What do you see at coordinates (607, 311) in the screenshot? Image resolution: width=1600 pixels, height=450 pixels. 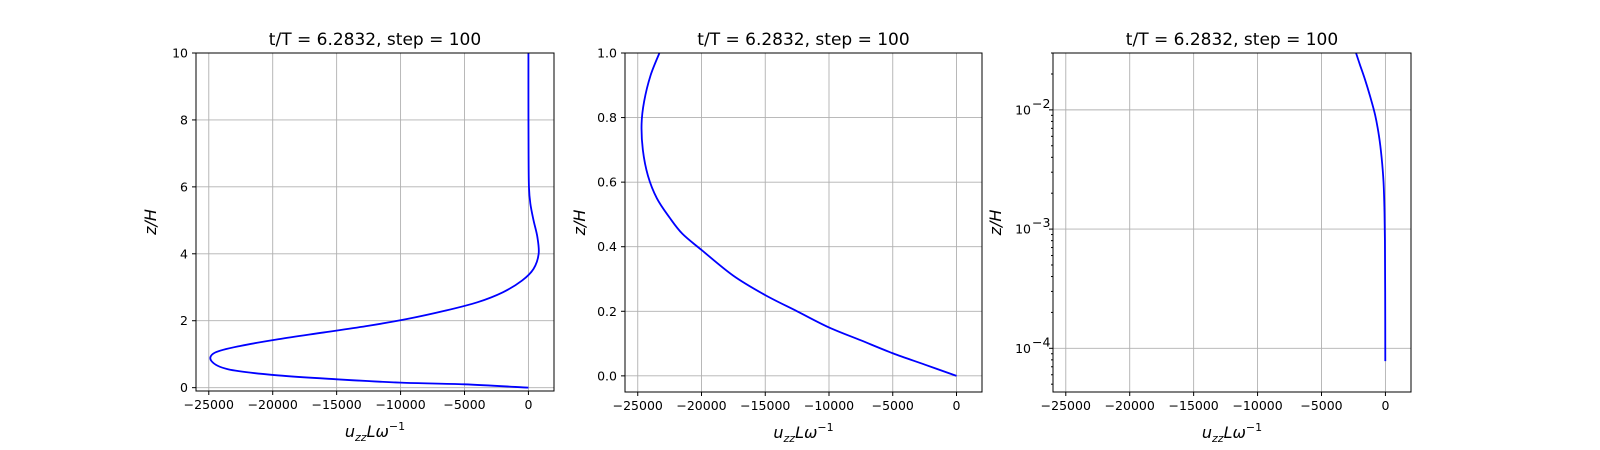 I see `panel-2-ytick-label: 0.2` at bounding box center [607, 311].